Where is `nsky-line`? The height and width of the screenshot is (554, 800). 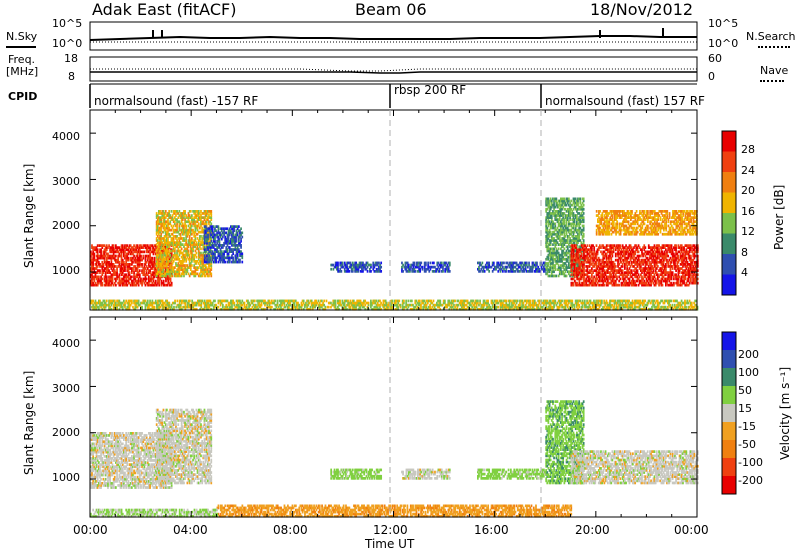
nsky-line is located at coordinates (393, 38).